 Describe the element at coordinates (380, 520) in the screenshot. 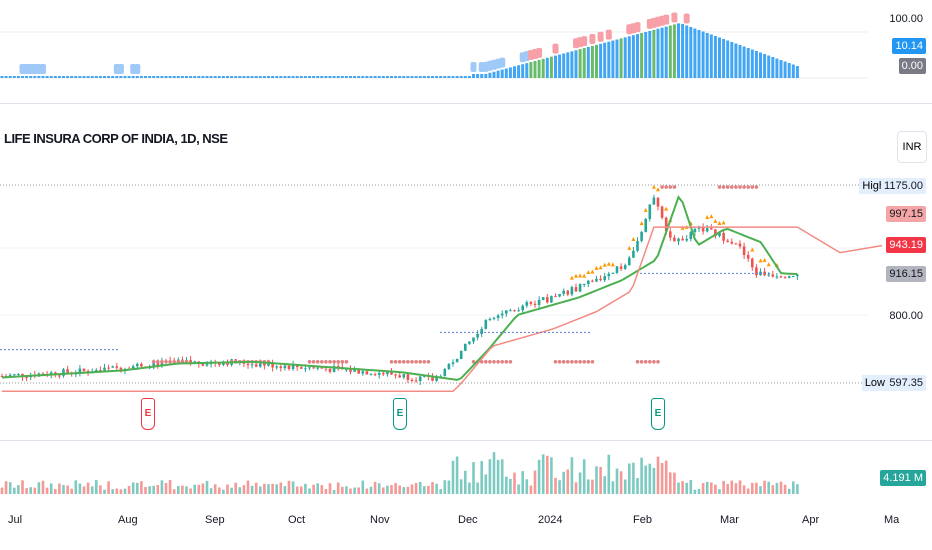

I see `time-axis-label: Nov` at that location.